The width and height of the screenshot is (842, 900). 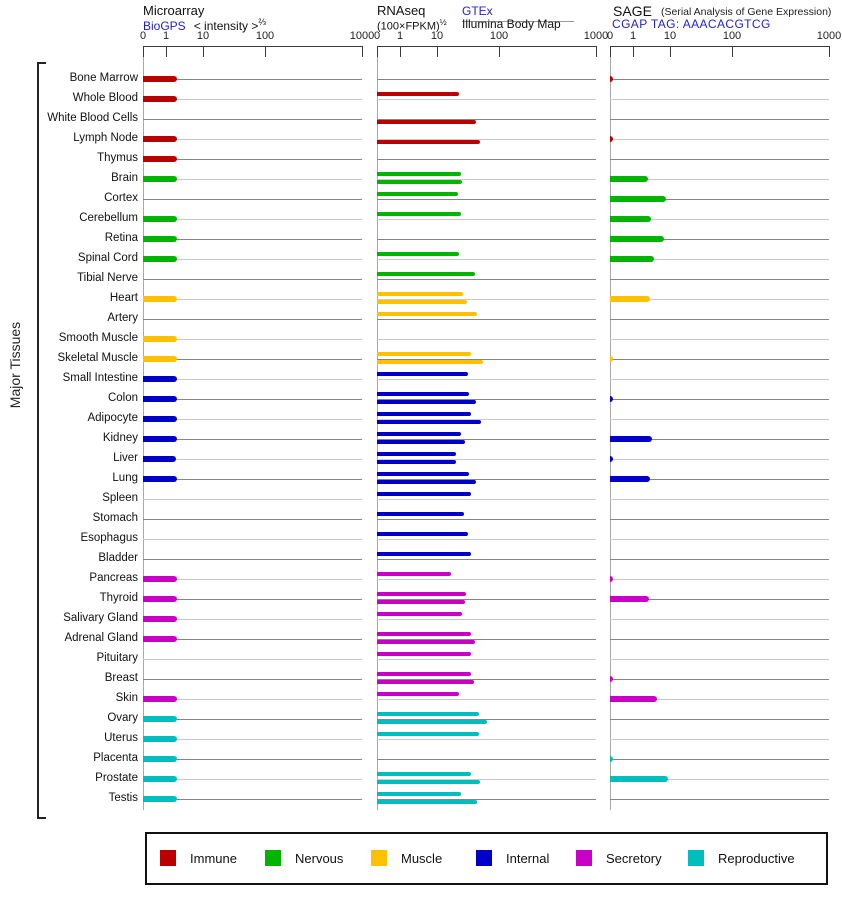 I want to click on bar-rnaseq-illumina-lymph-node, so click(x=429, y=142).